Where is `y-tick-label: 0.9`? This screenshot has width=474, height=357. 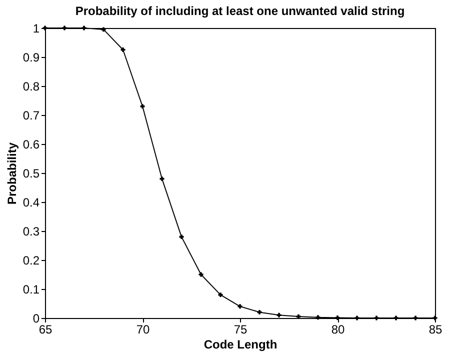 y-tick-label: 0.9 is located at coordinates (31, 57).